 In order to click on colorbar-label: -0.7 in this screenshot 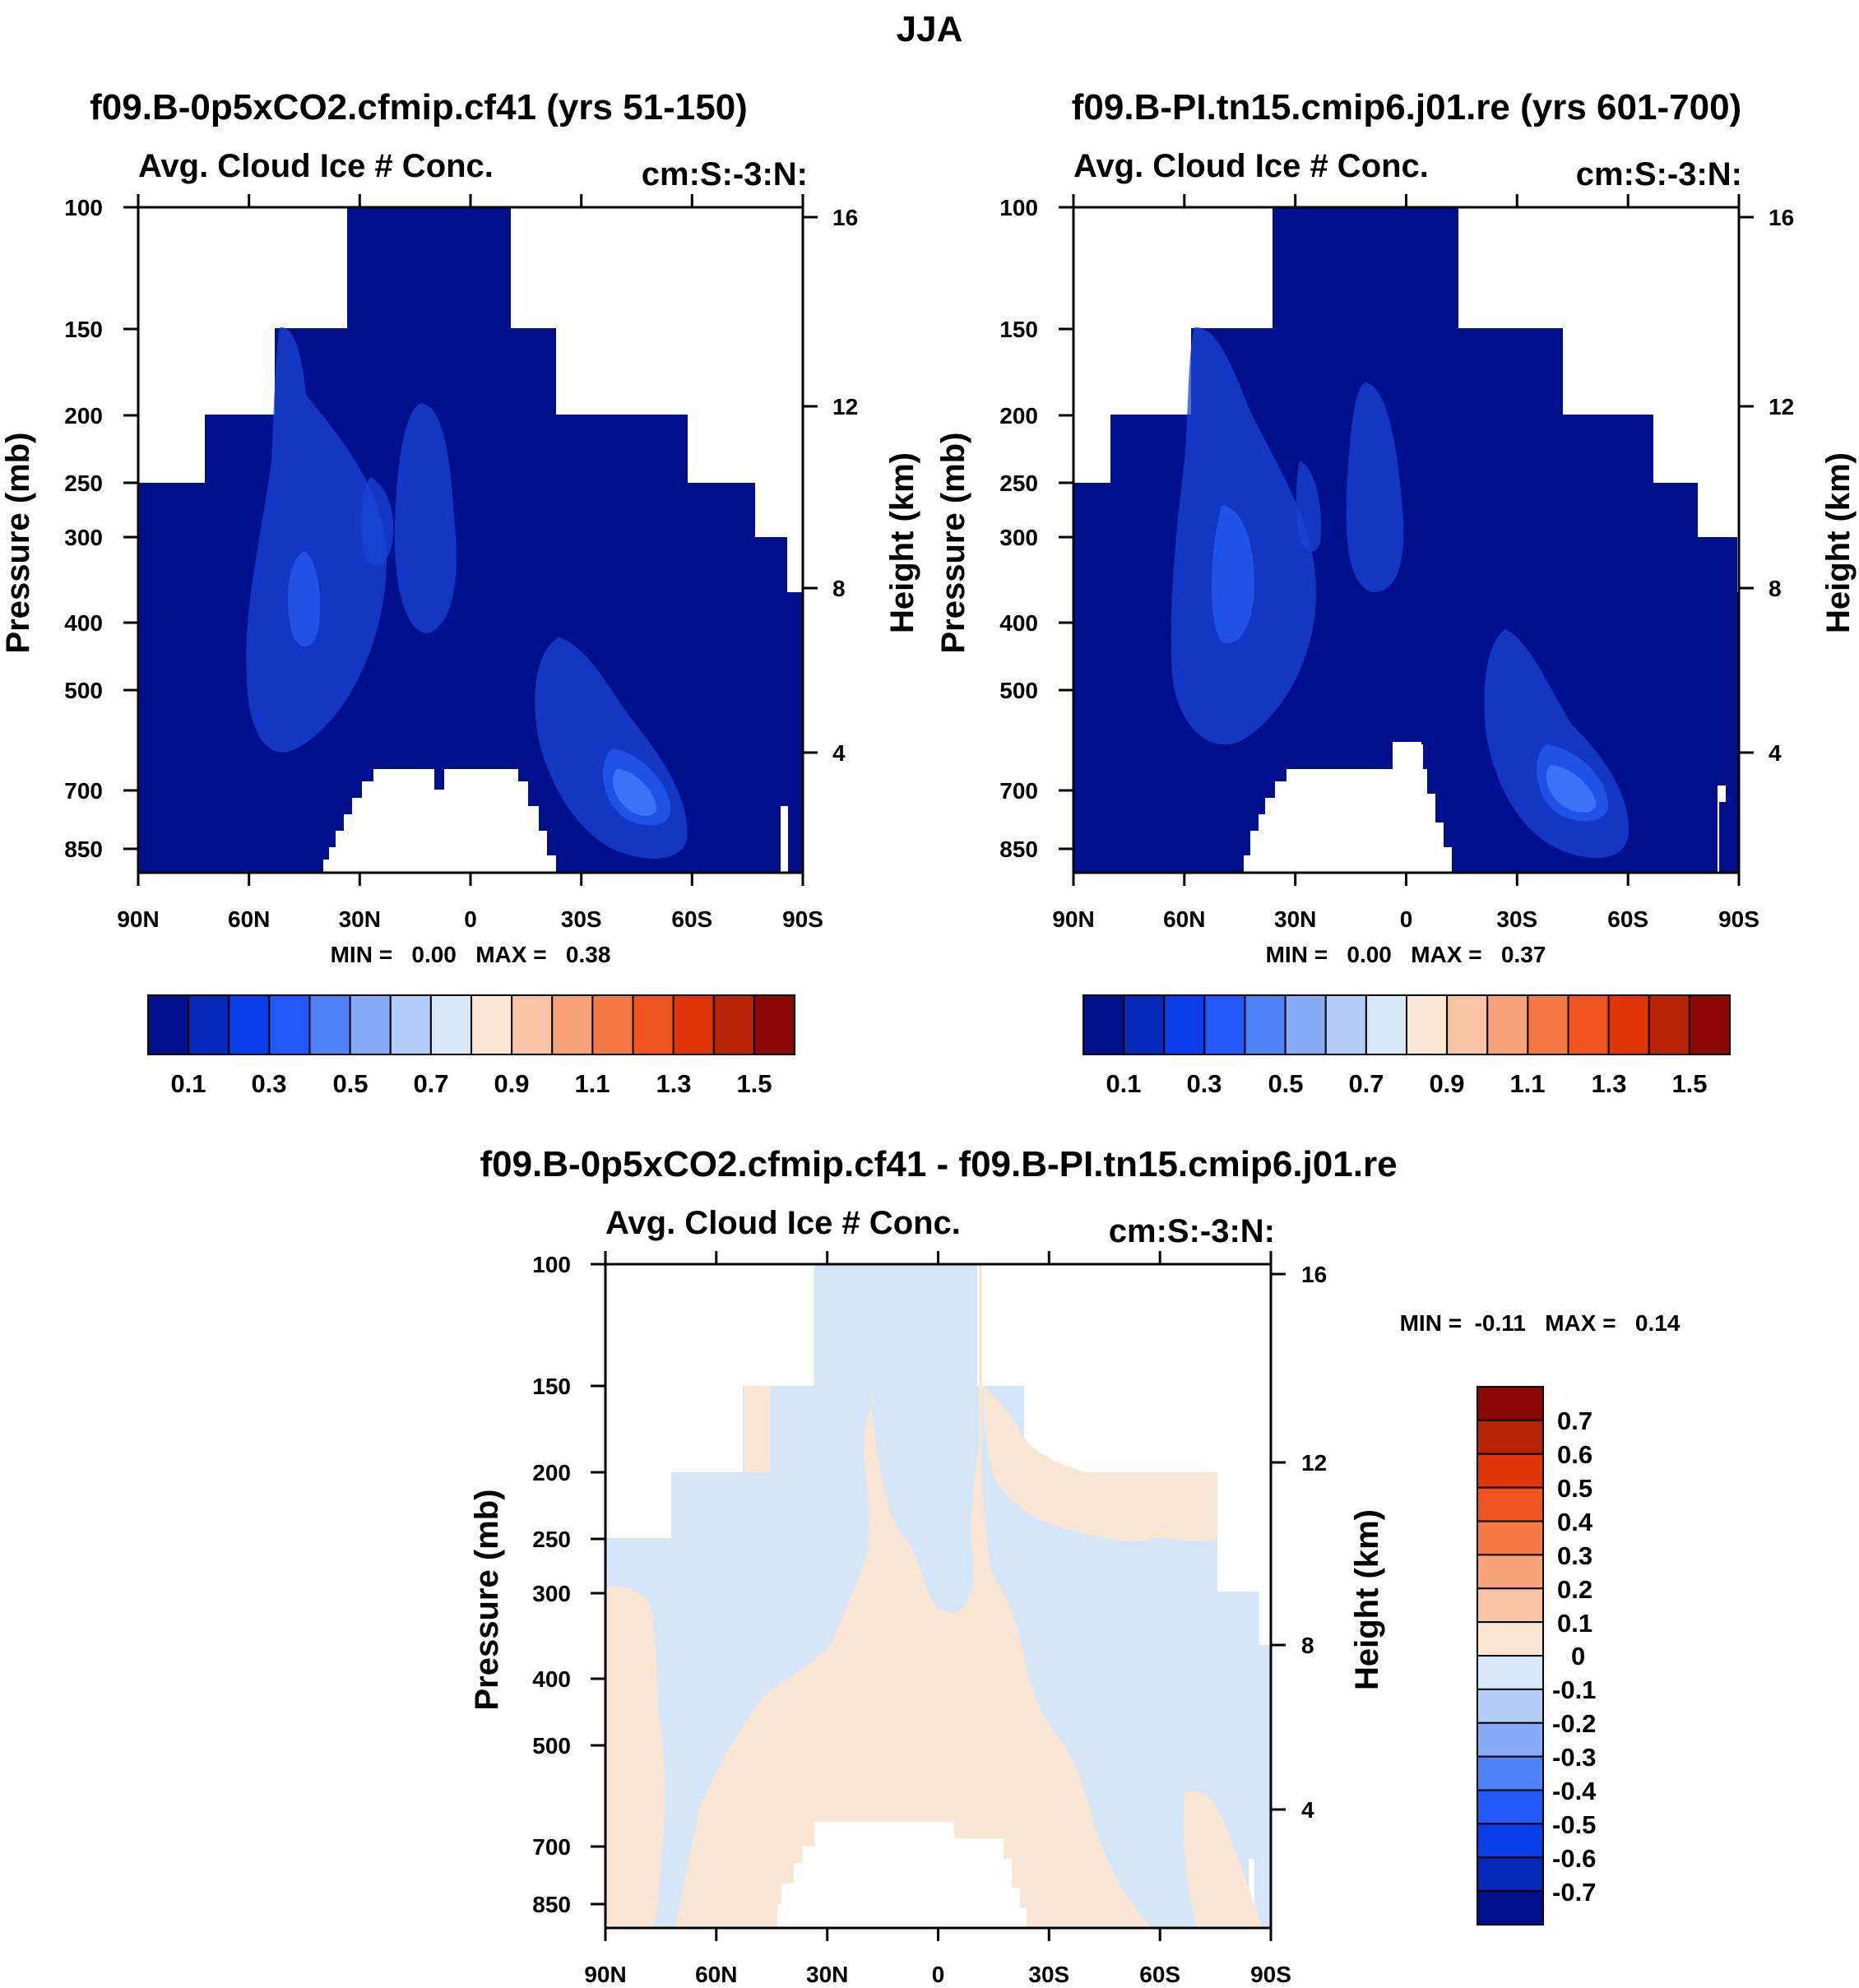, I will do `click(1574, 1893)`.